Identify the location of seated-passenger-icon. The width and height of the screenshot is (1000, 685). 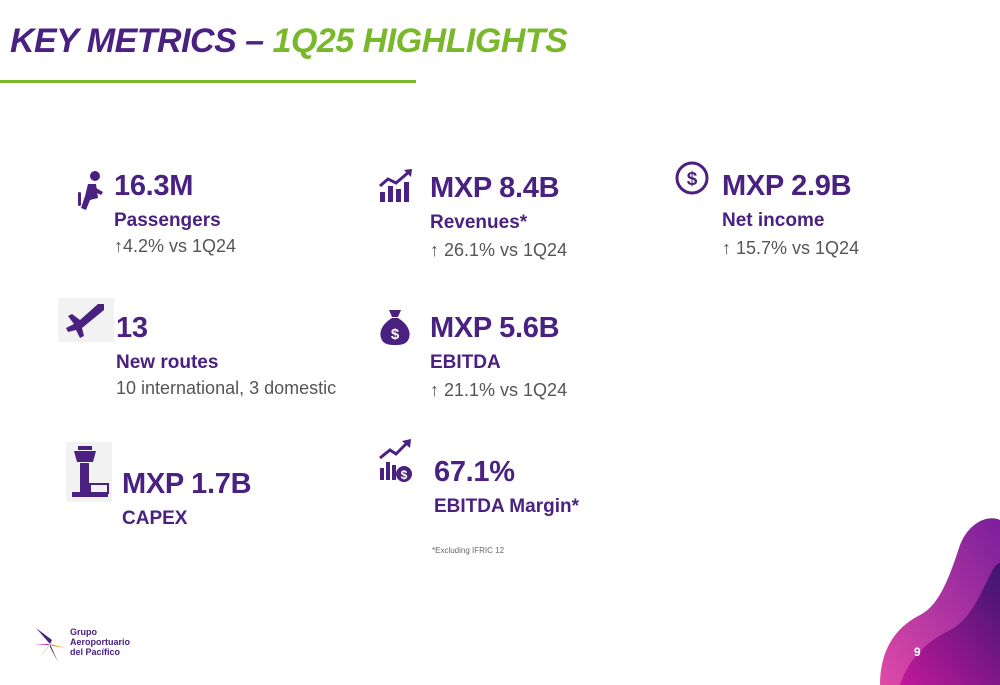
(90, 190).